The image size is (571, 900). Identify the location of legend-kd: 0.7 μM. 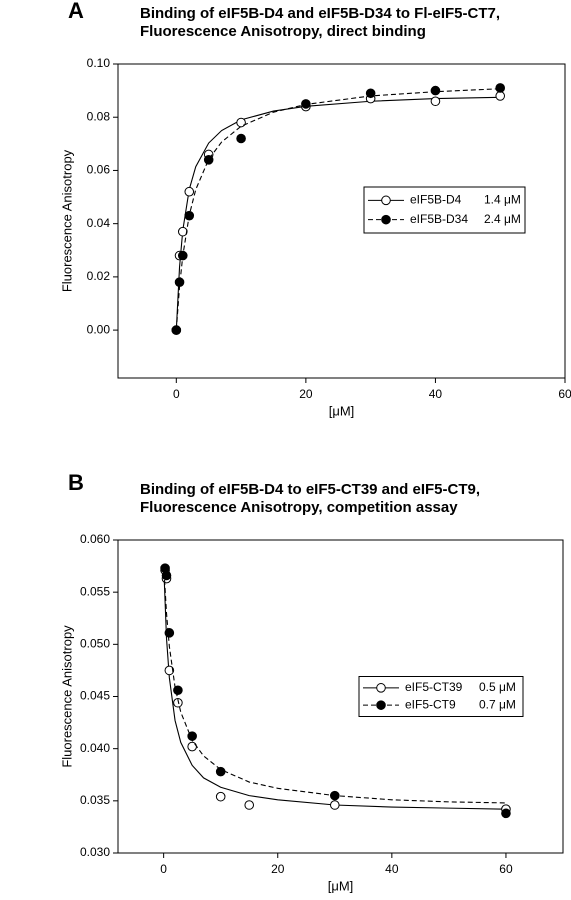
(497, 704).